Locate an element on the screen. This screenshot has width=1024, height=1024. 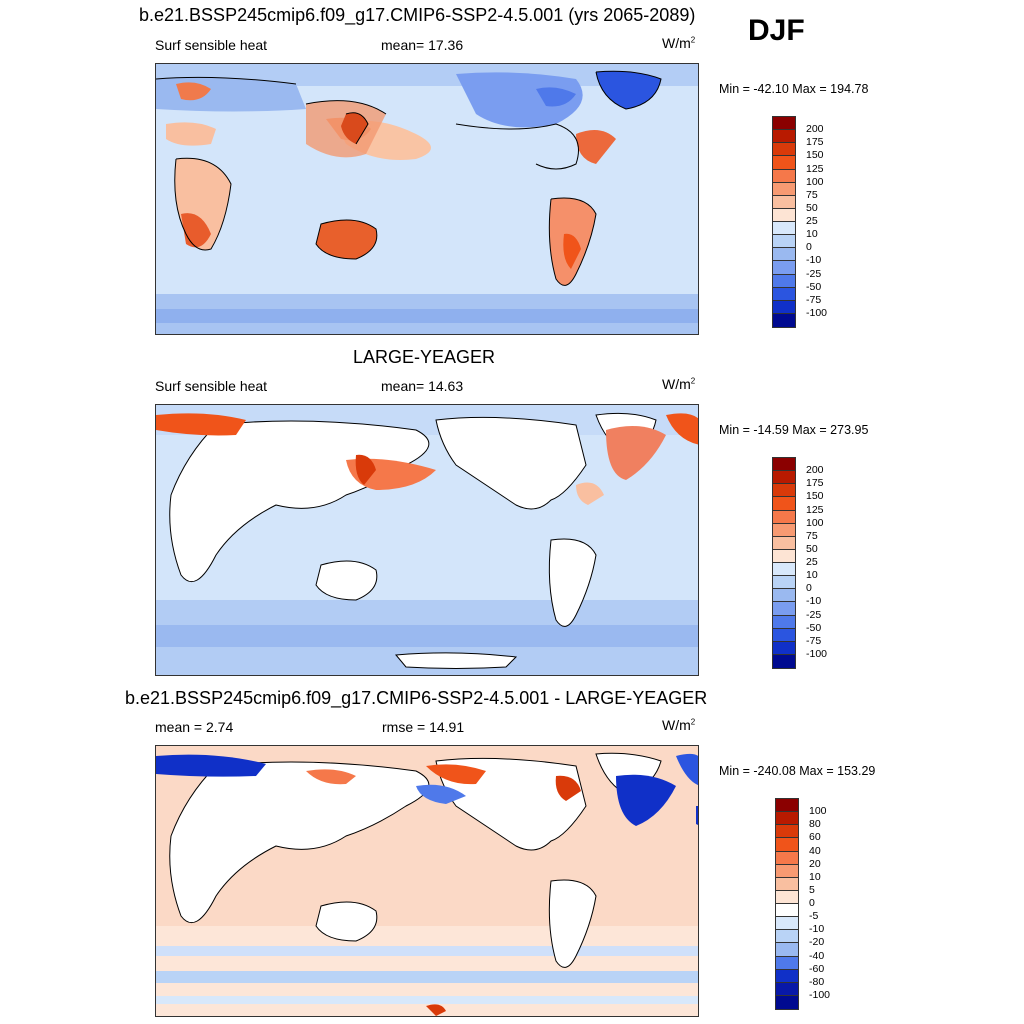
colorbar-tick-label: 40 is located at coordinates (815, 850).